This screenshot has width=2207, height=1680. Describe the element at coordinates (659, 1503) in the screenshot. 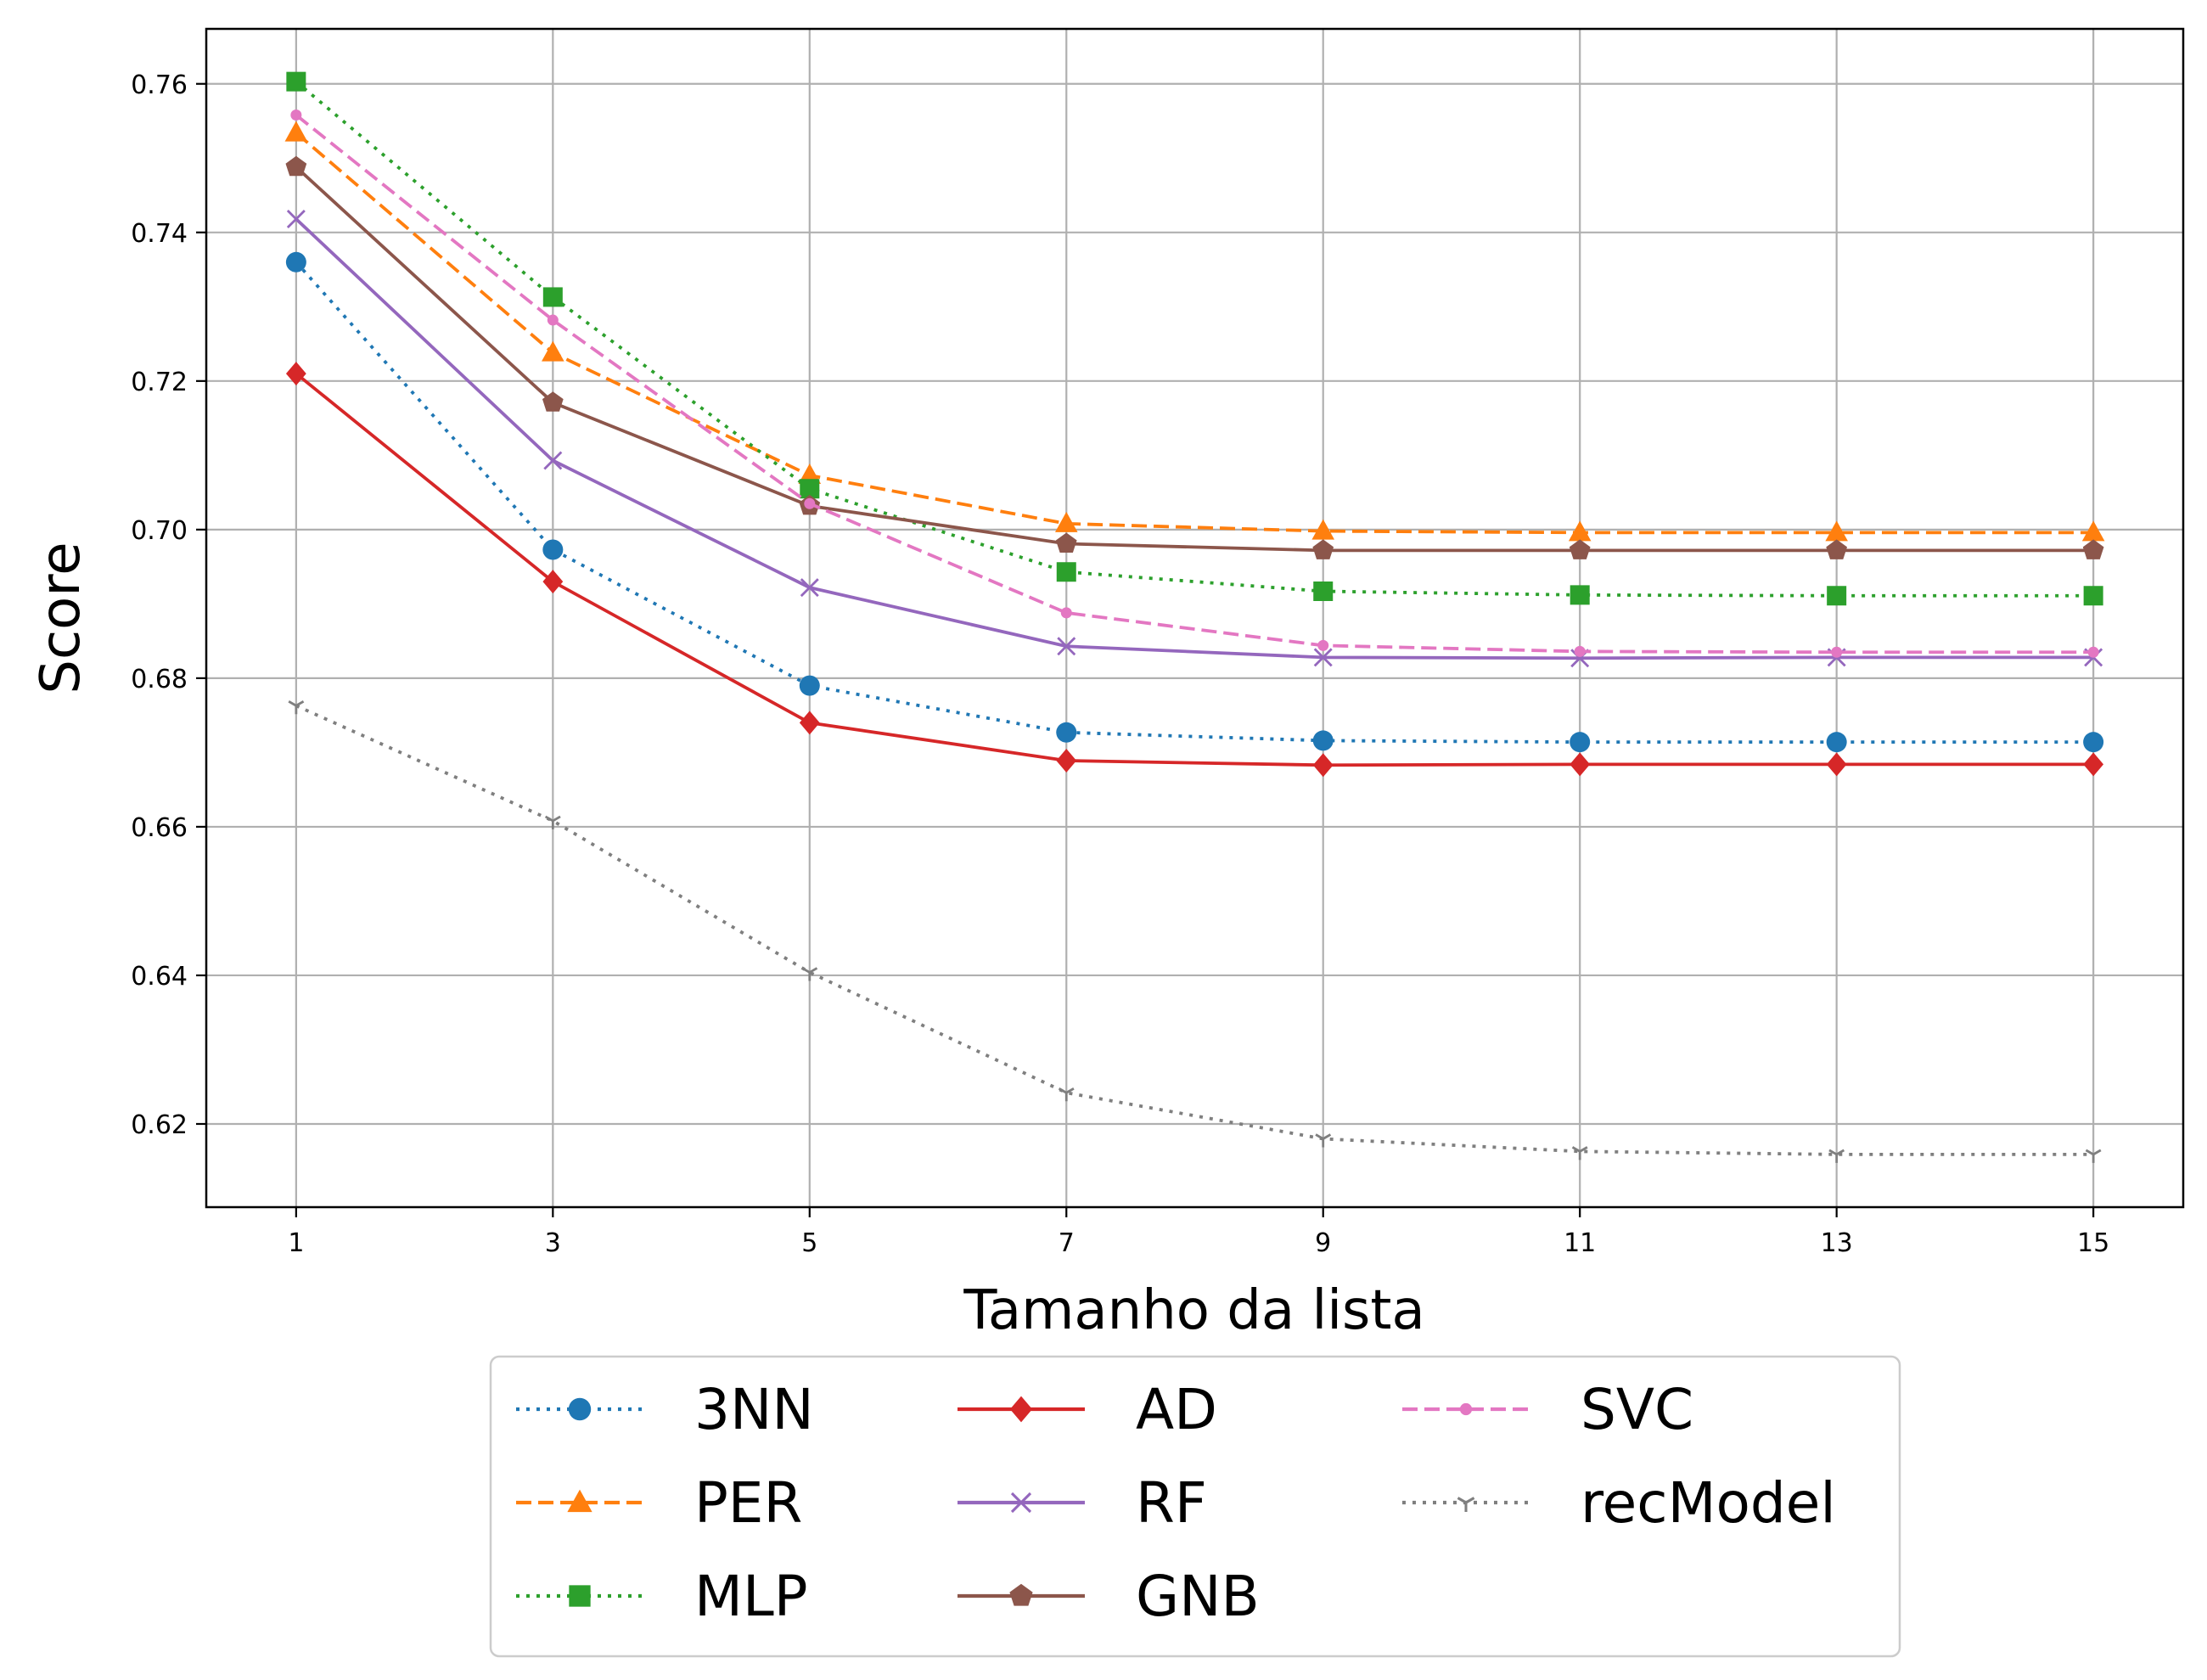

I see `legend-entry-PER: PER` at that location.